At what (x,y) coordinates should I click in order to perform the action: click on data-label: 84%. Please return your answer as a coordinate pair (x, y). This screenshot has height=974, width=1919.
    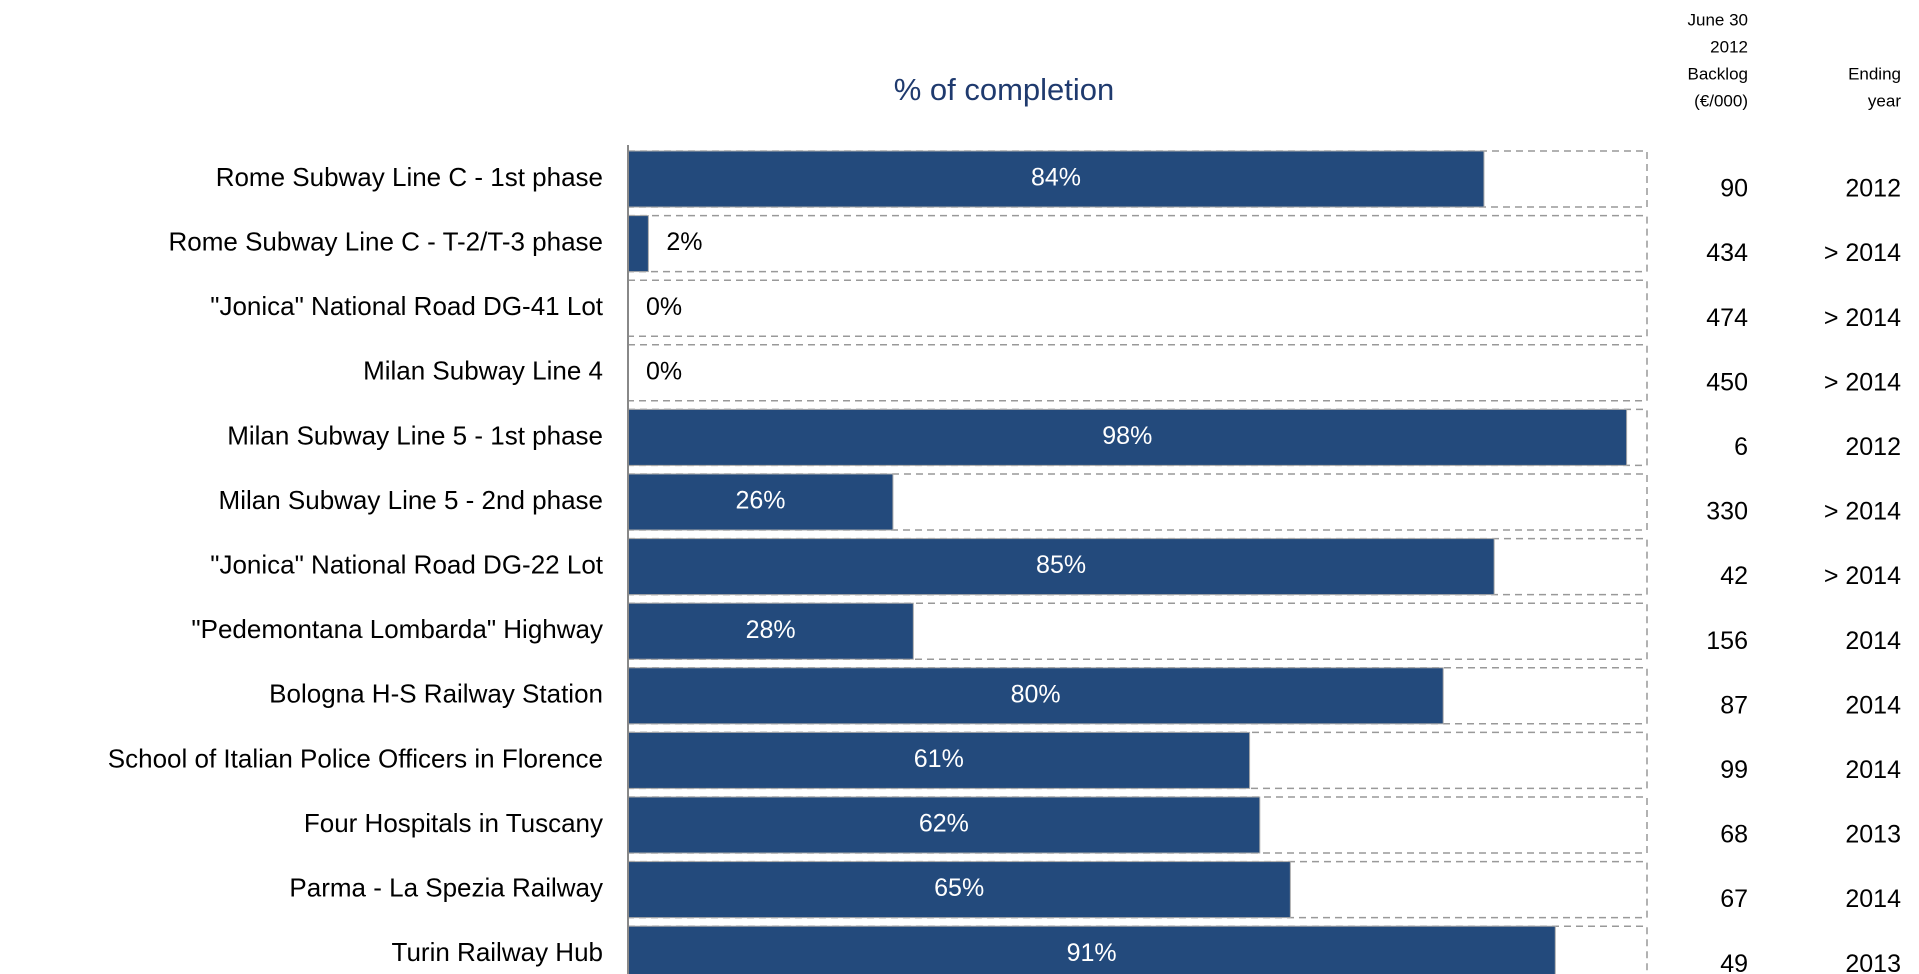
    Looking at the image, I should click on (1056, 178).